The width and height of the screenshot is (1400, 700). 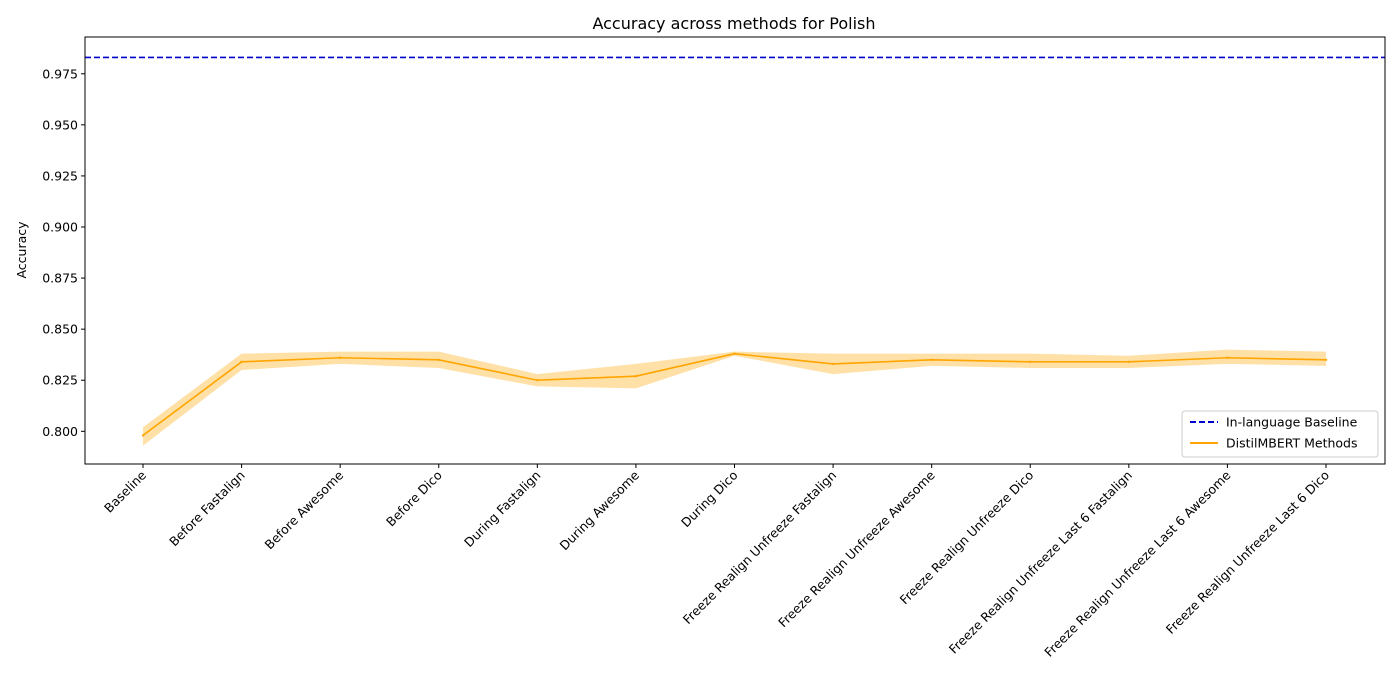 What do you see at coordinates (60, 380) in the screenshot?
I see `y-tick-label: 0.825` at bounding box center [60, 380].